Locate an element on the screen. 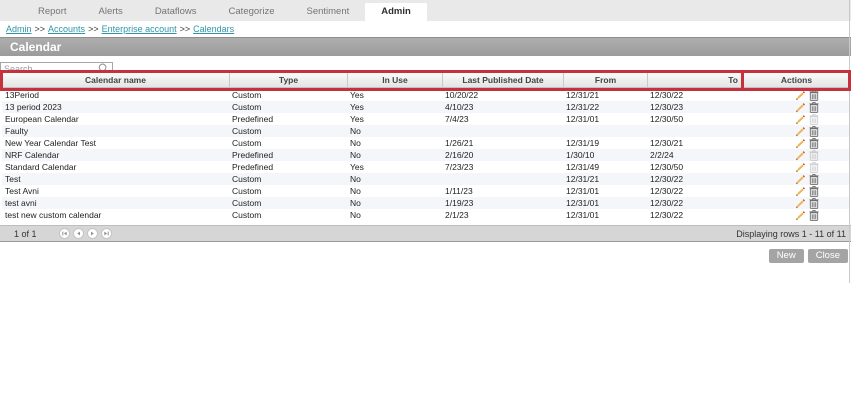 Image resolution: width=851 pixels, height=404 pixels. new-button: New is located at coordinates (786, 256).